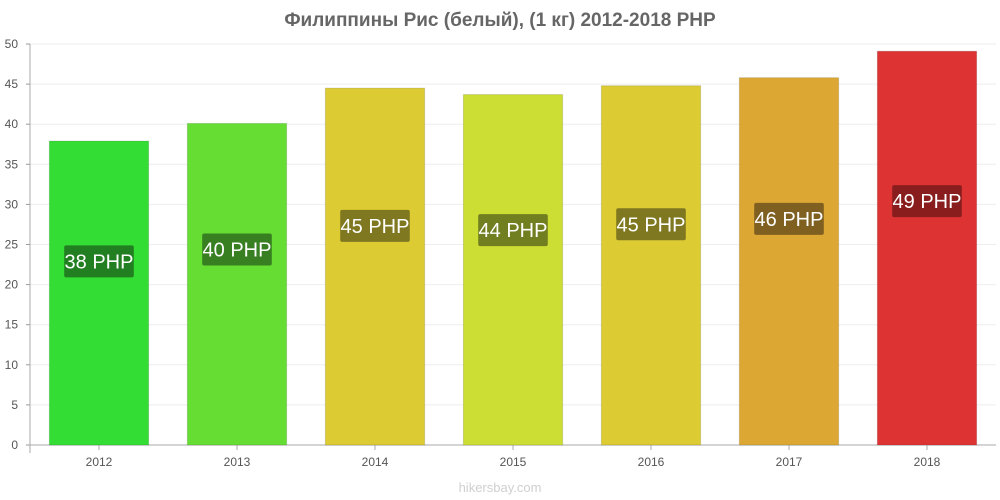 This screenshot has width=1000, height=500. Describe the element at coordinates (651, 265) in the screenshot. I see `bar-2016` at that location.